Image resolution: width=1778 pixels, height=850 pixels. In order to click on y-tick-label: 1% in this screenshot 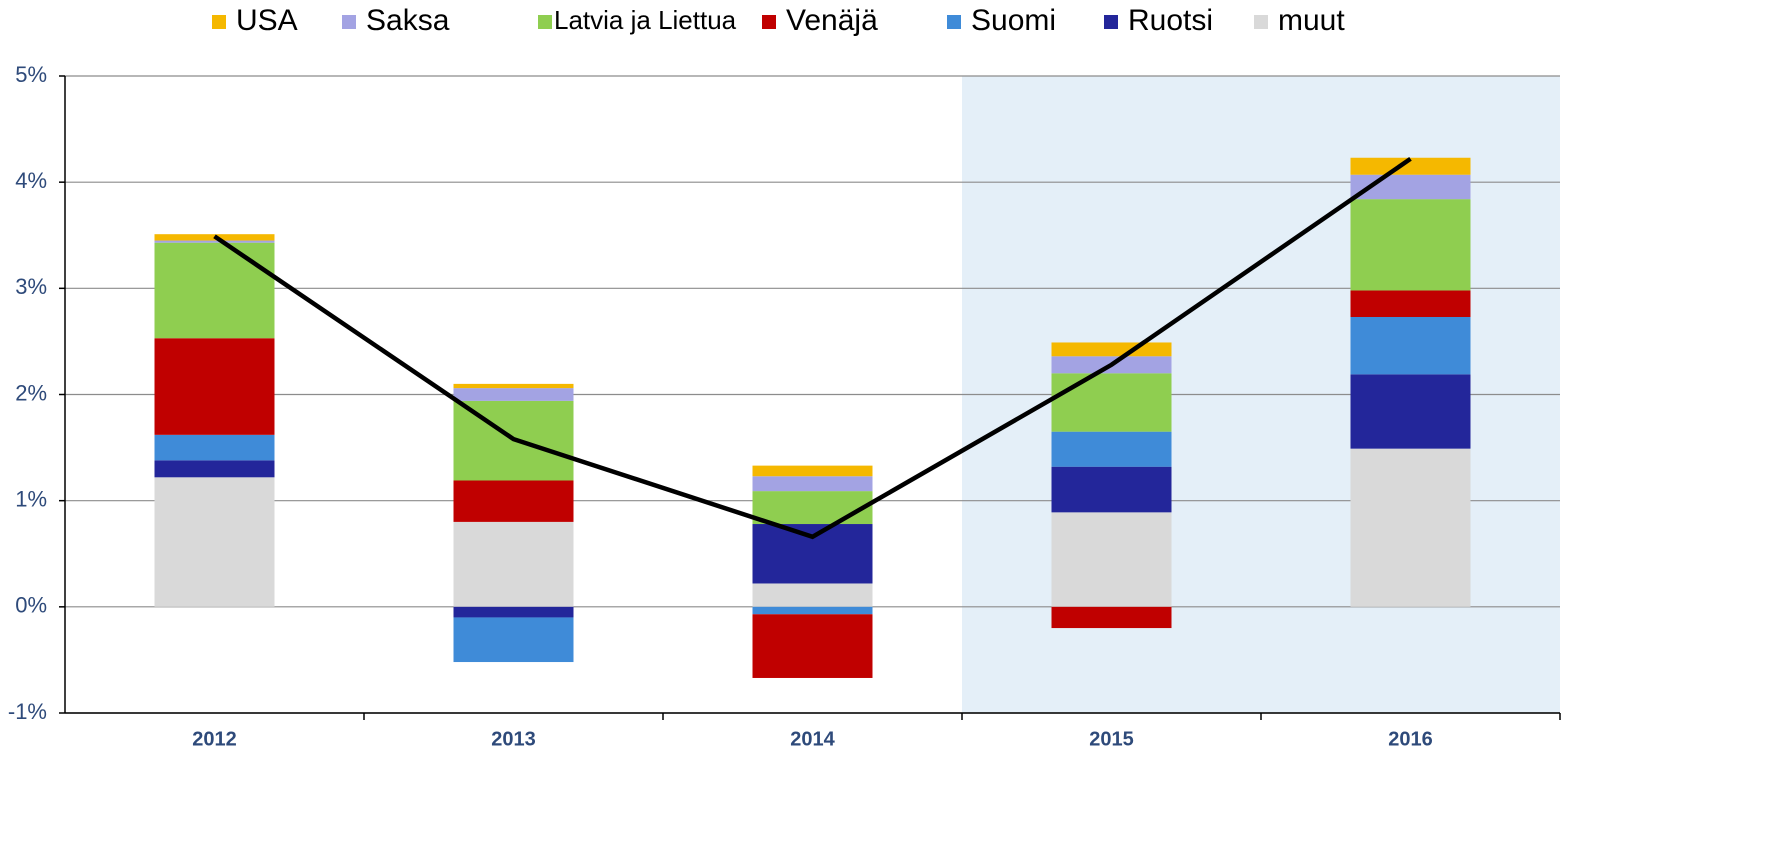, I will do `click(31, 498)`.